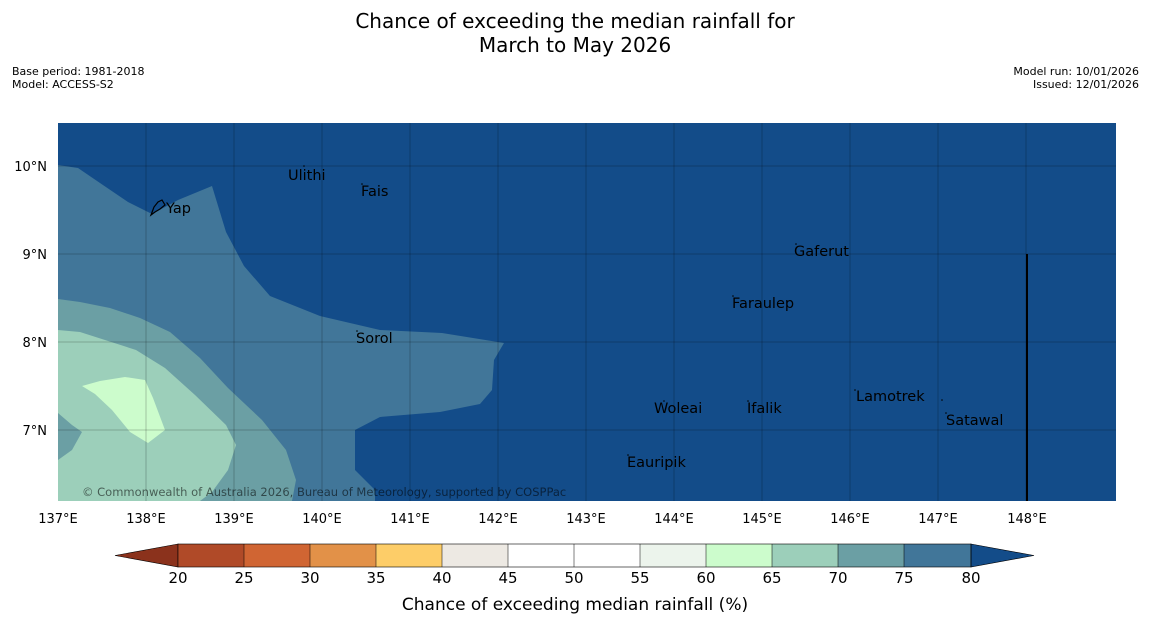 The height and width of the screenshot is (644, 1150). I want to click on colorbar-tick-30: 30, so click(309, 578).